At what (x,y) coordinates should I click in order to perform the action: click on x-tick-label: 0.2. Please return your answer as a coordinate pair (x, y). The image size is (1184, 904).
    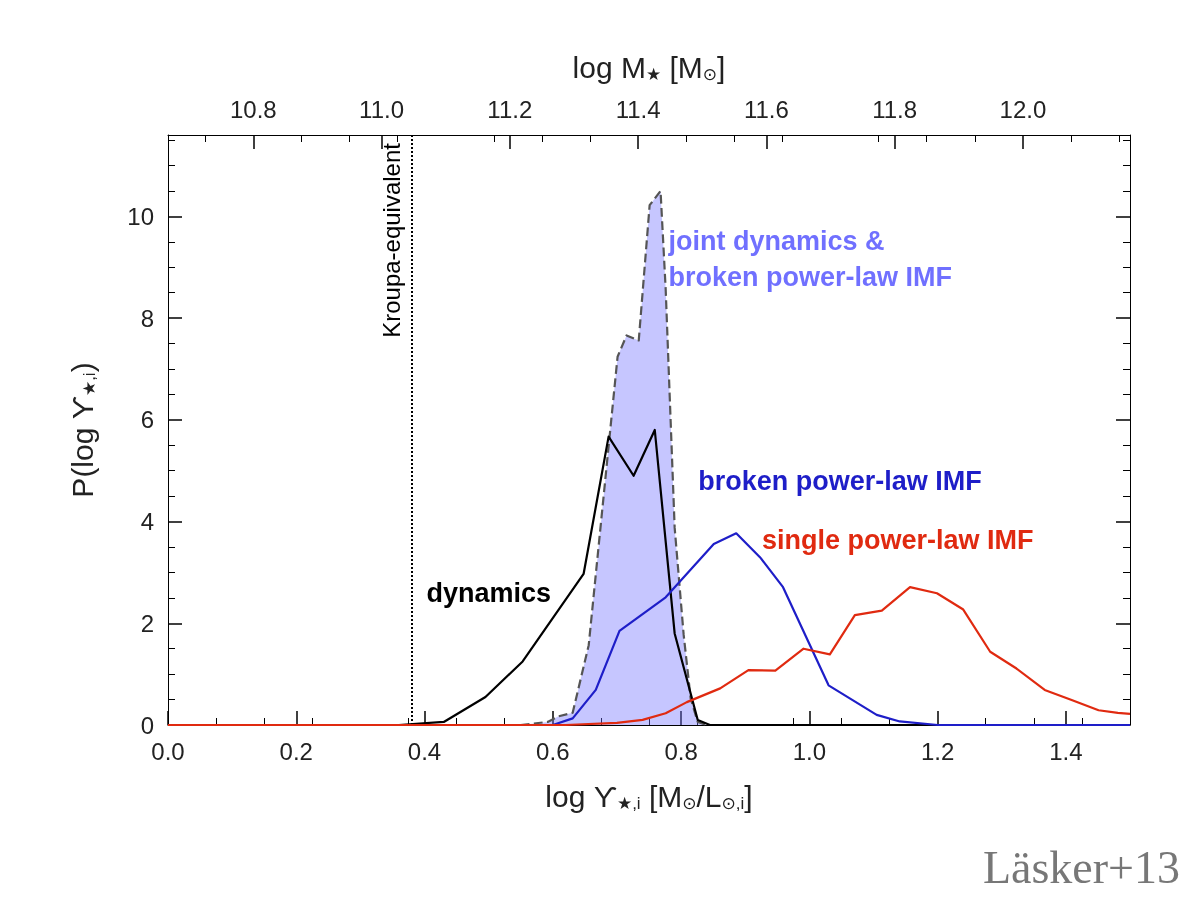
    Looking at the image, I should click on (296, 751).